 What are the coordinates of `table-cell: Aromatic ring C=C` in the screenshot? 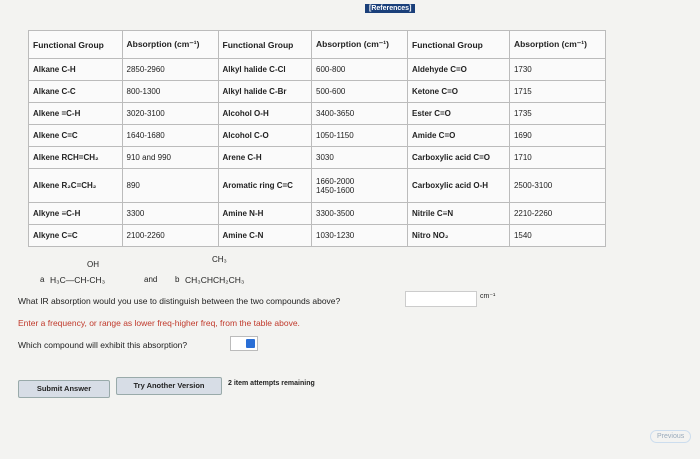 It's located at (264, 185).